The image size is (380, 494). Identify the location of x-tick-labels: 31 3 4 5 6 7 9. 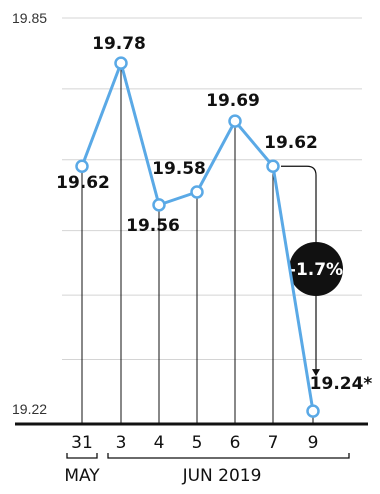
(194, 443).